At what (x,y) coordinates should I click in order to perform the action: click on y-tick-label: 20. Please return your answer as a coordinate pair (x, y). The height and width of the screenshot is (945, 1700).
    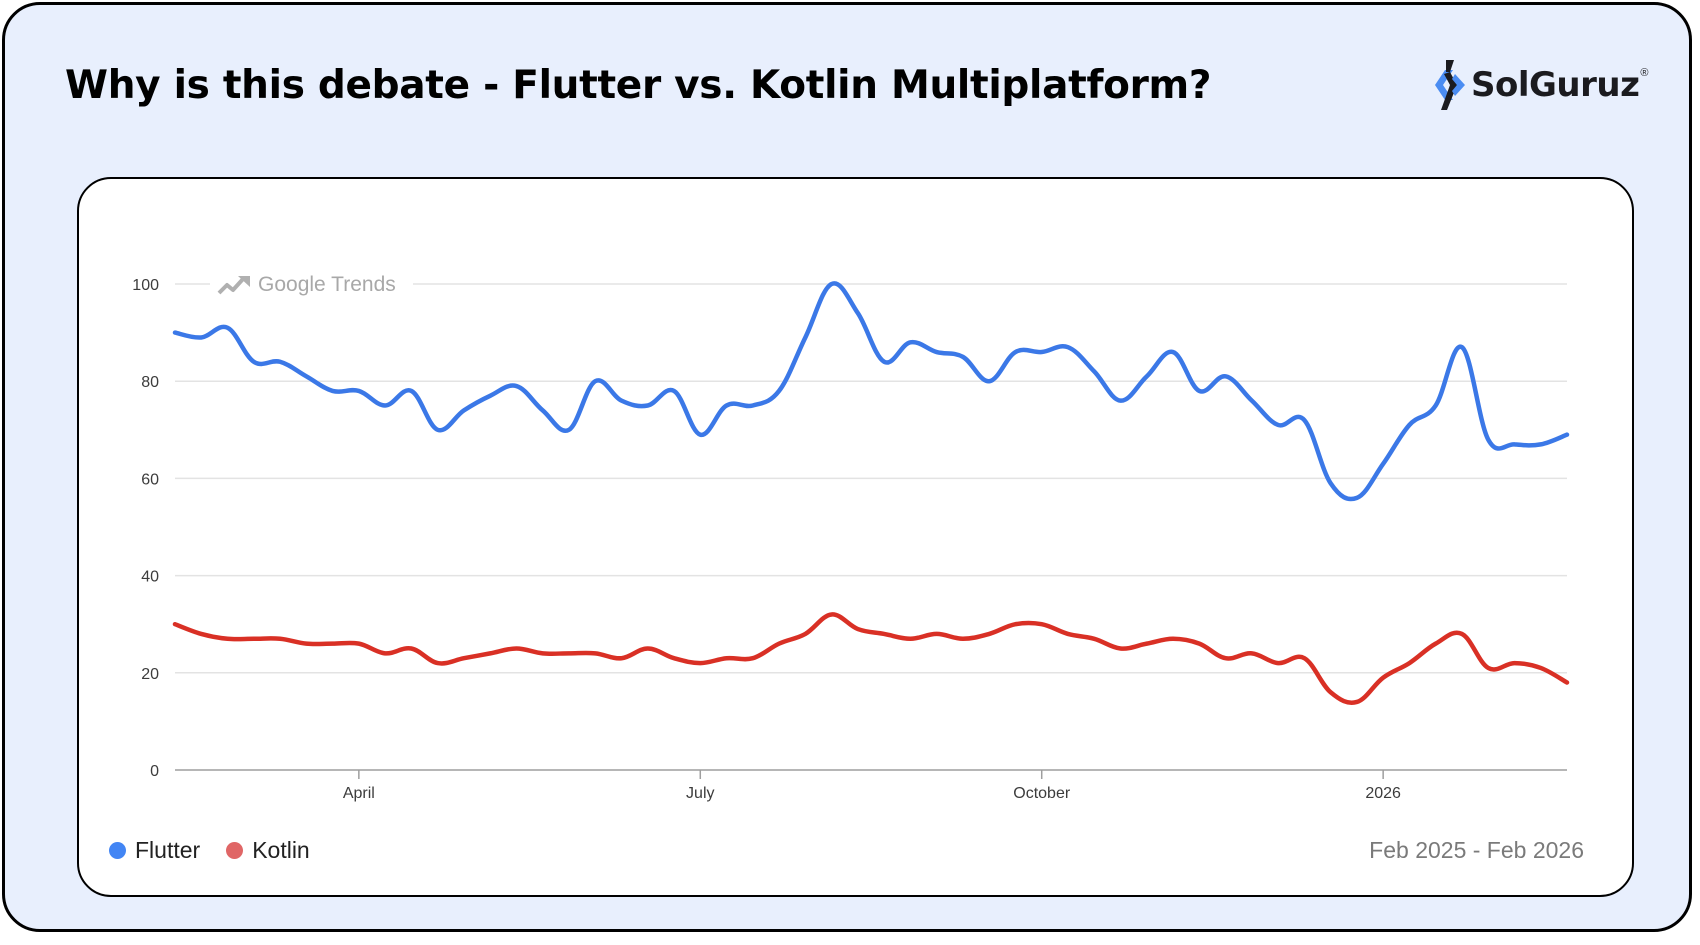
    Looking at the image, I should click on (150, 674).